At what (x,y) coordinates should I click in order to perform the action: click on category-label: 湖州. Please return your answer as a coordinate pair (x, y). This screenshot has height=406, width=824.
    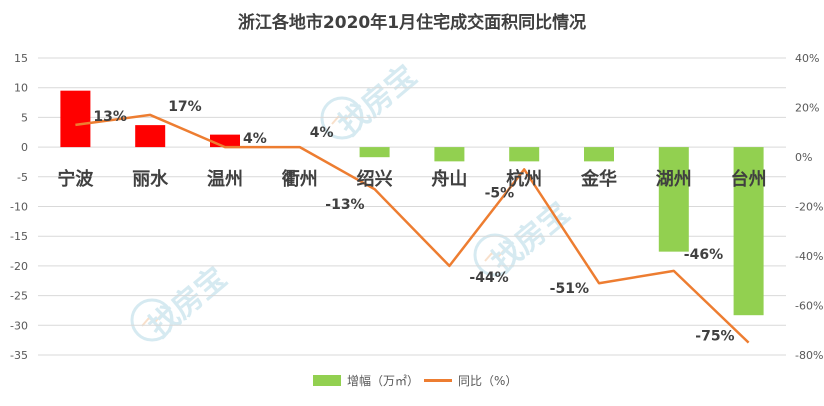
    Looking at the image, I should click on (674, 179).